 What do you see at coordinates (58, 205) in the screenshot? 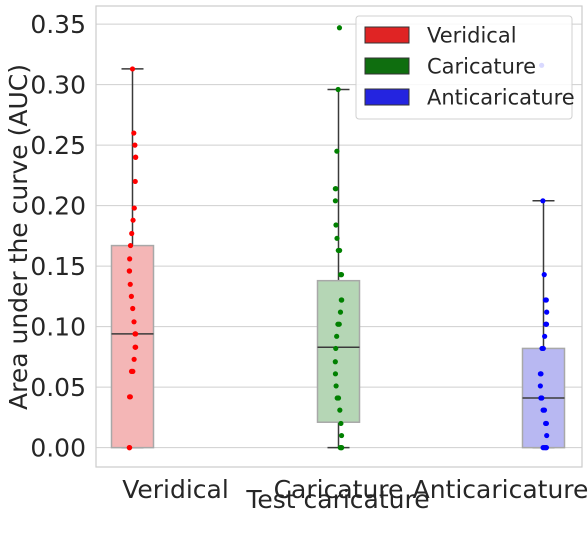
I see `y-tick-label: 0.20` at bounding box center [58, 205].